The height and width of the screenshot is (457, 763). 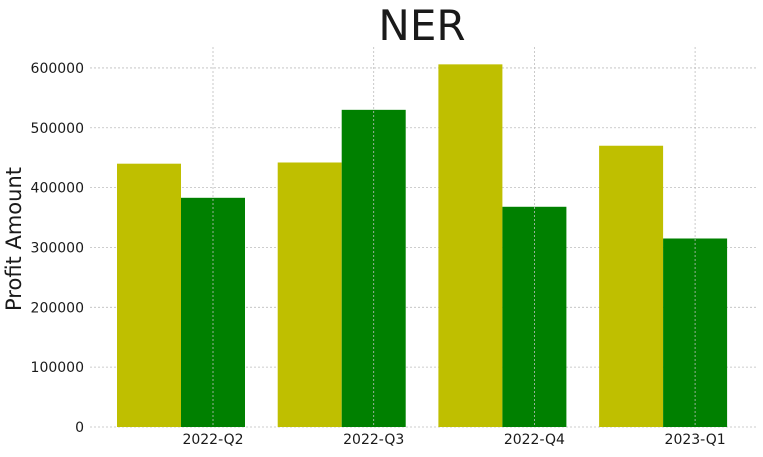 What do you see at coordinates (695, 440) in the screenshot?
I see `x-tick-label: 2023-Q1` at bounding box center [695, 440].